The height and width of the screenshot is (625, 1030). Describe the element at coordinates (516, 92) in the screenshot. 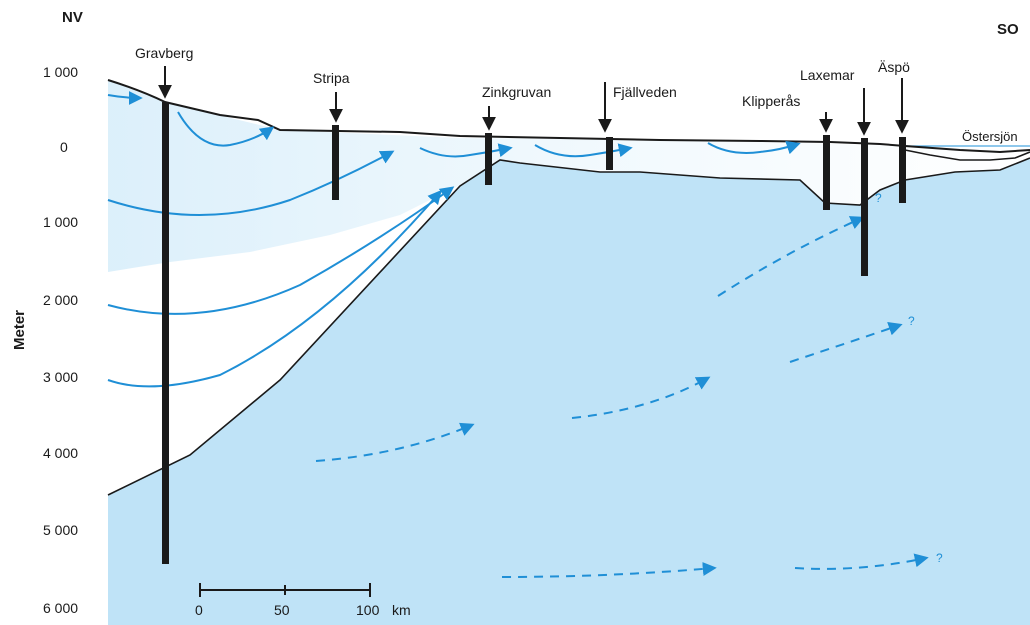

I see `site-label-zinkgruvan: Zinkgruvan` at that location.